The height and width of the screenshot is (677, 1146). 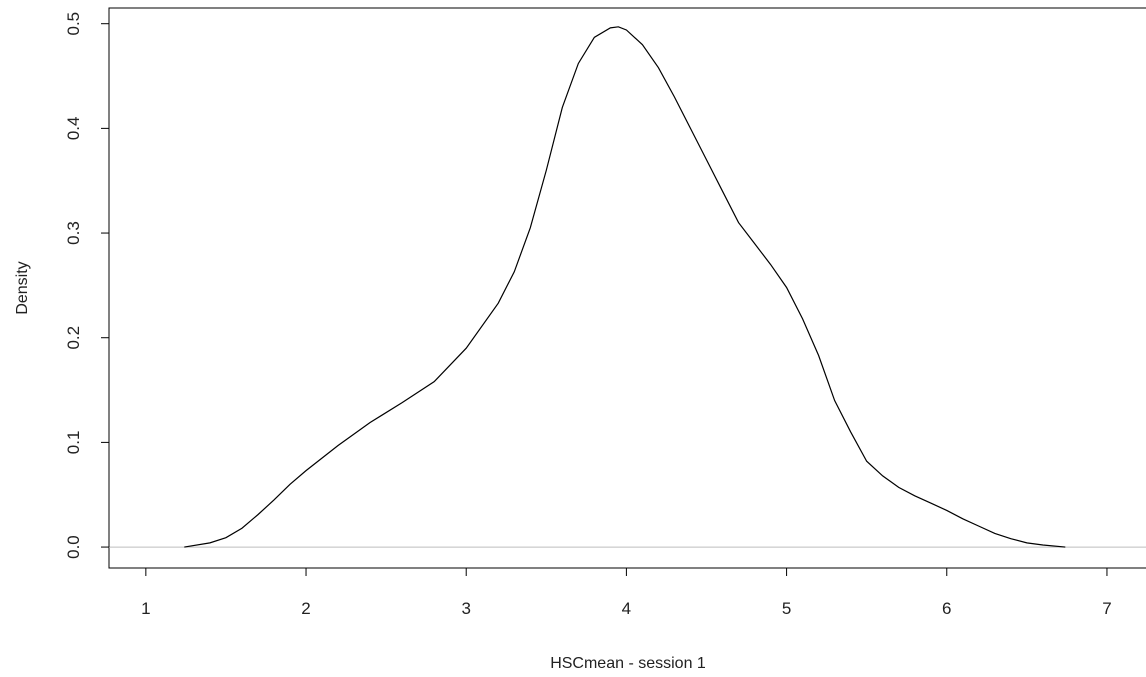 What do you see at coordinates (626, 592) in the screenshot?
I see `x-axis: 1 2 3 4 5 6 7` at bounding box center [626, 592].